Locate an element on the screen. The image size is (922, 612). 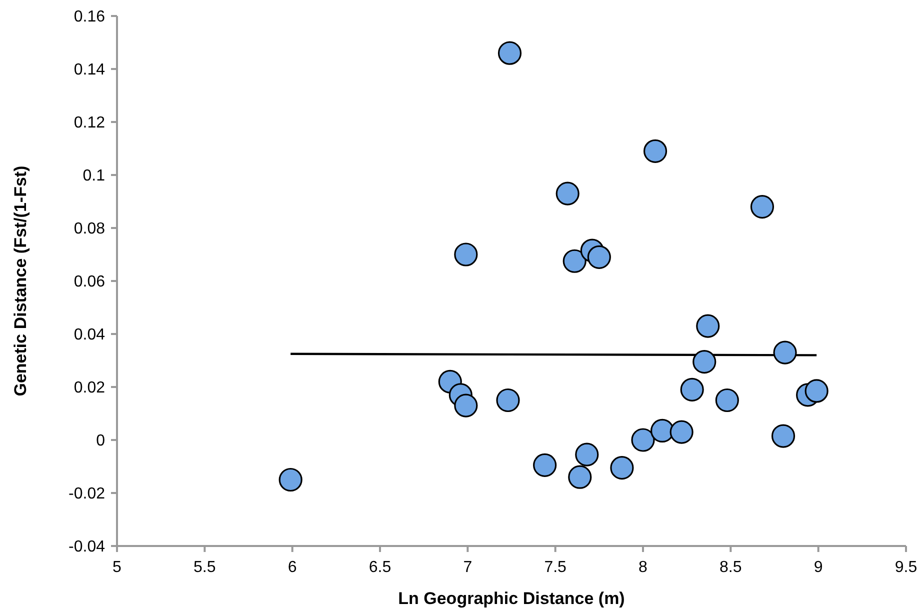
x-tick-label: 9 is located at coordinates (818, 567).